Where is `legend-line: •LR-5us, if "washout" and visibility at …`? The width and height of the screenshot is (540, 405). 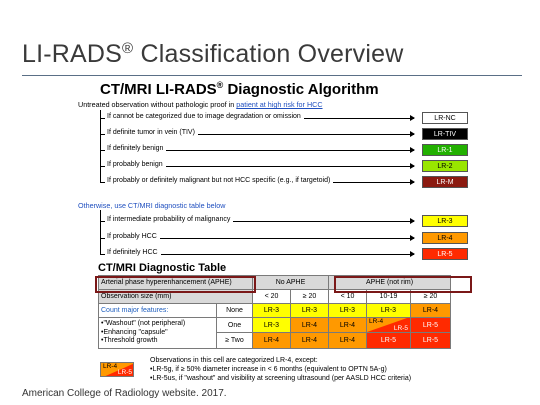
legend-line: •LR-5us, if "washout" and visibility at … is located at coordinates (281, 378).